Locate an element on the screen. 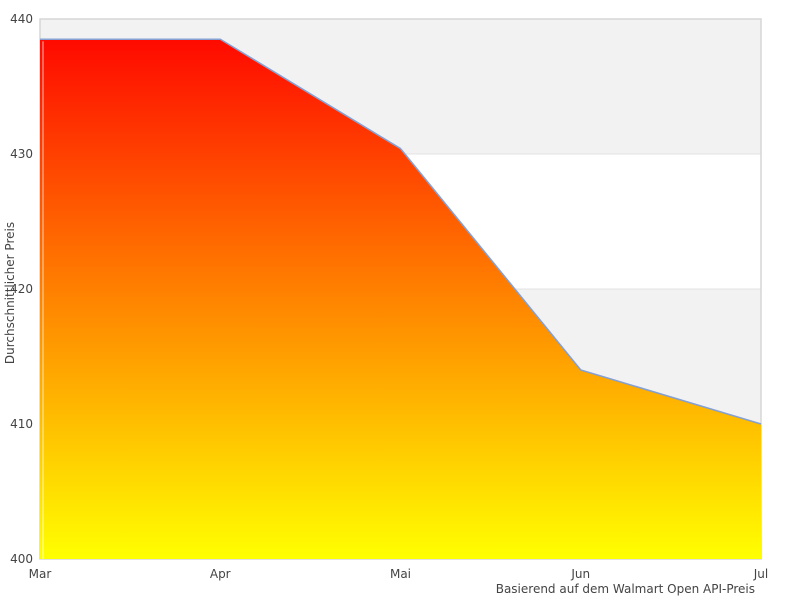  y-tick-label: 420 is located at coordinates (21, 289).